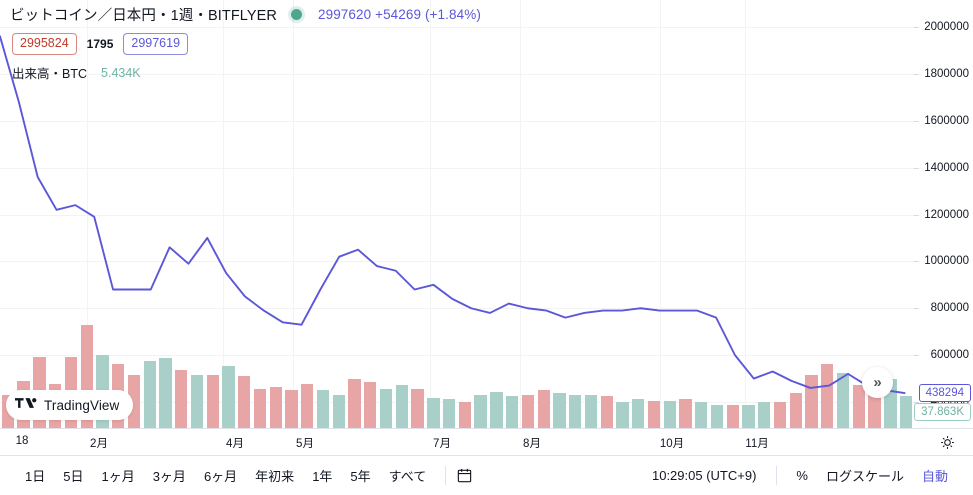 Image resolution: width=973 pixels, height=495 pixels. I want to click on range-button: すべて, so click(407, 476).